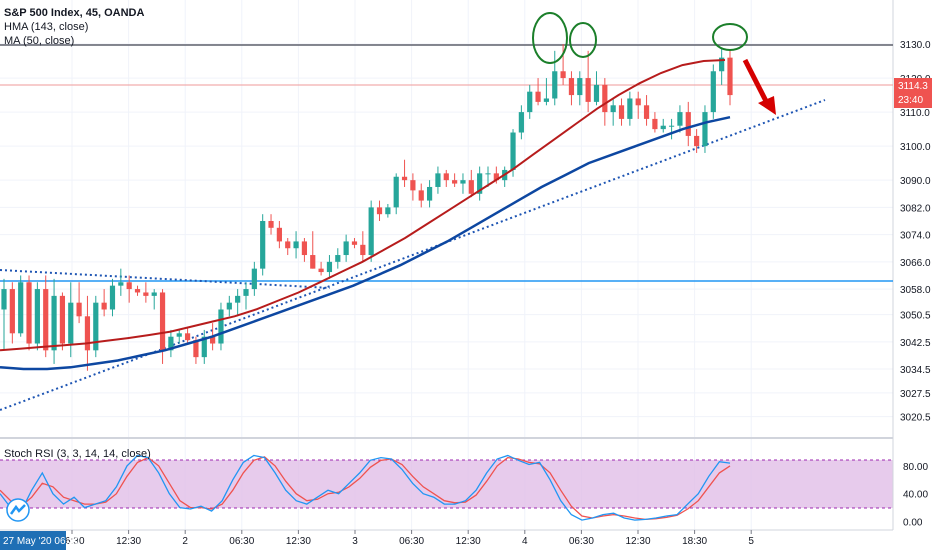 This screenshot has width=932, height=550. I want to click on stoch-rsi-d-line, so click(365, 488).